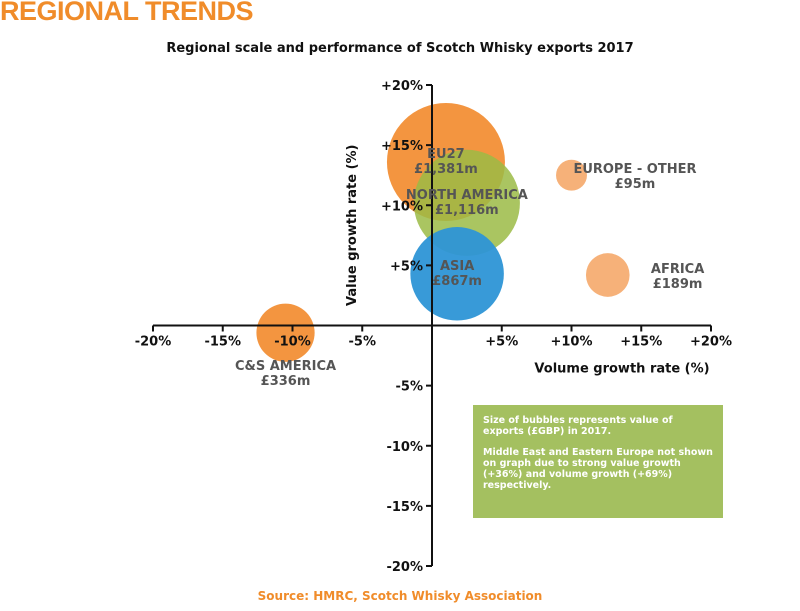  I want to click on y-tick-label: -15%, so click(404, 507).